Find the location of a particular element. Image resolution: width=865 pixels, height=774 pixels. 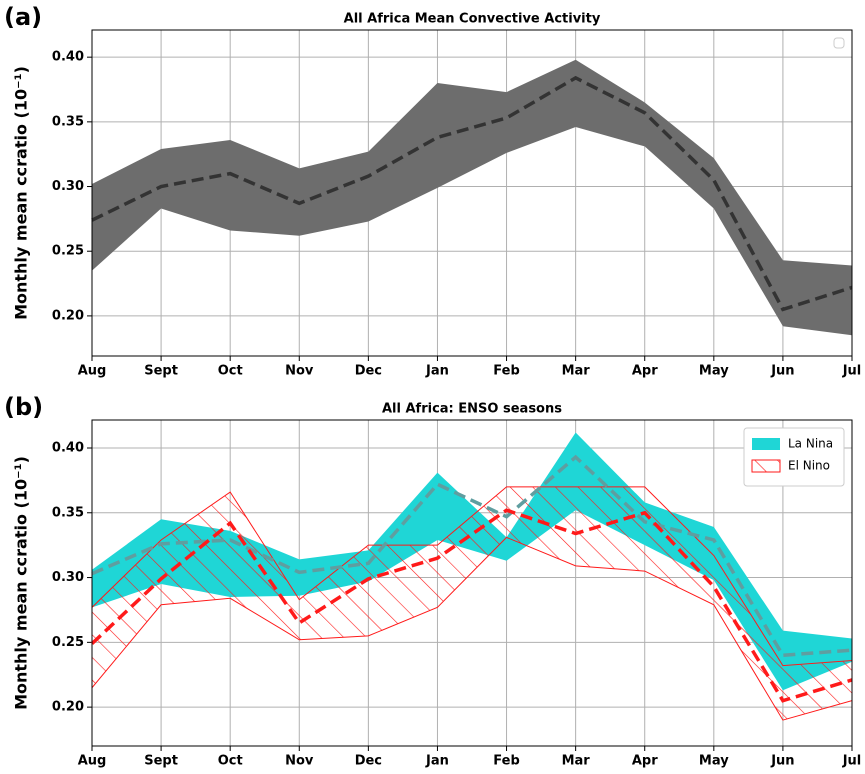

chart-title: All Africa Mean Convective Activity is located at coordinates (472, 19).